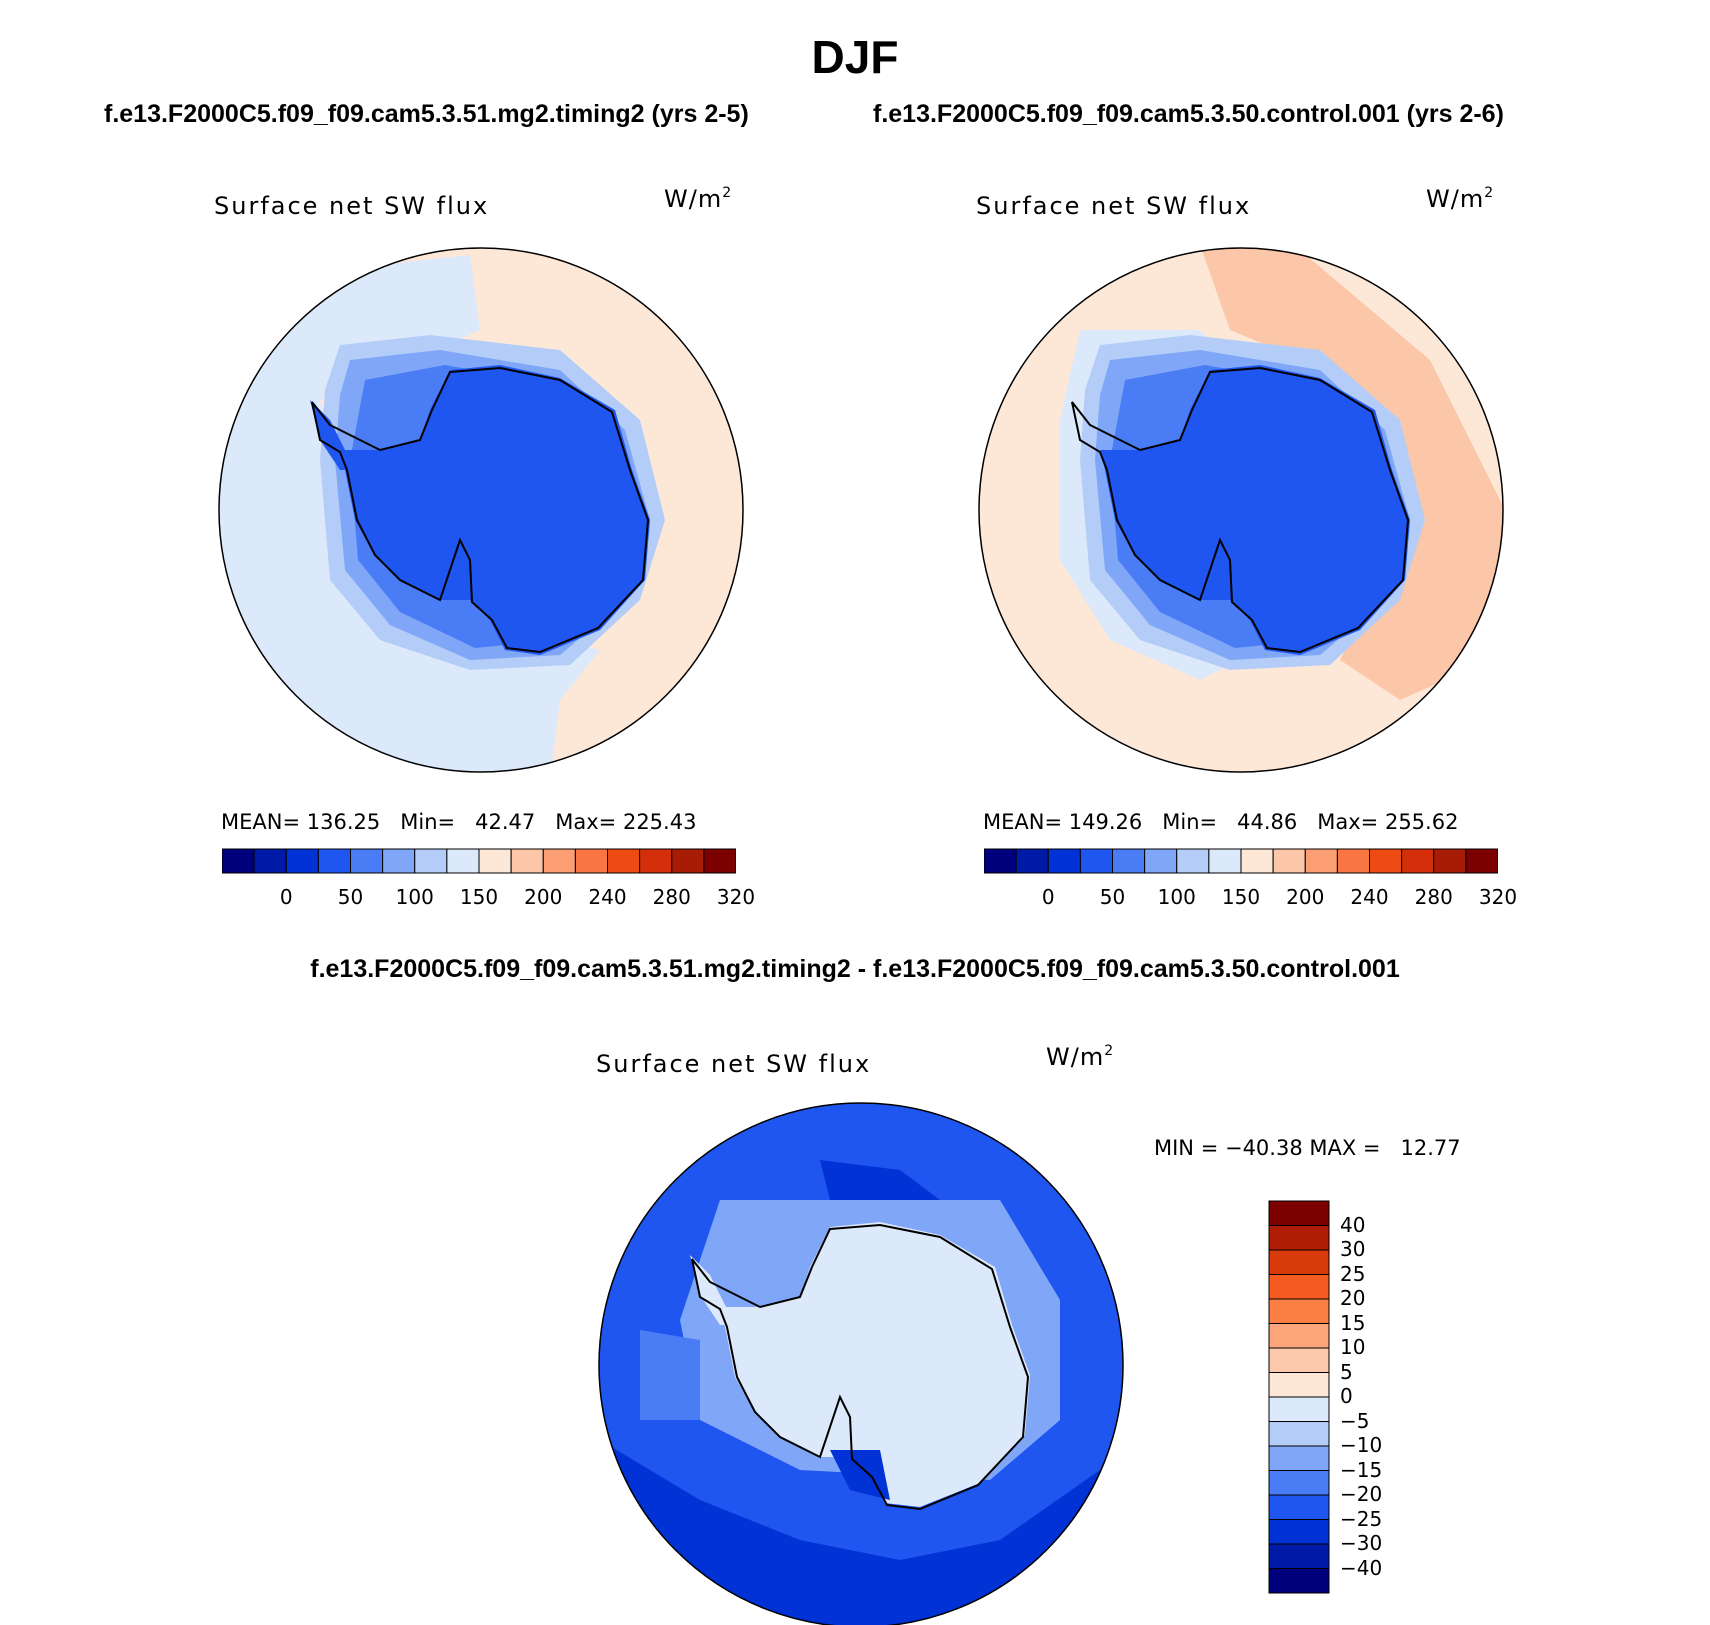 Image resolution: width=1710 pixels, height=1625 pixels. What do you see at coordinates (1361, 1543) in the screenshot?
I see `difference-colorbar-tick-label: −30` at bounding box center [1361, 1543].